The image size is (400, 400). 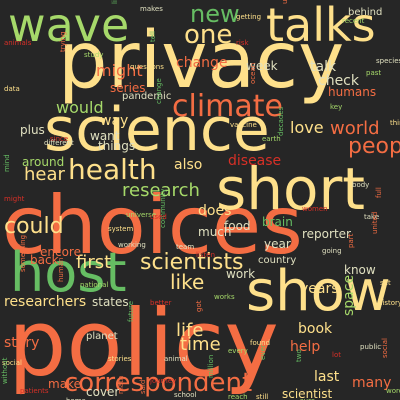 I want to click on word-would: would, so click(x=80, y=107).